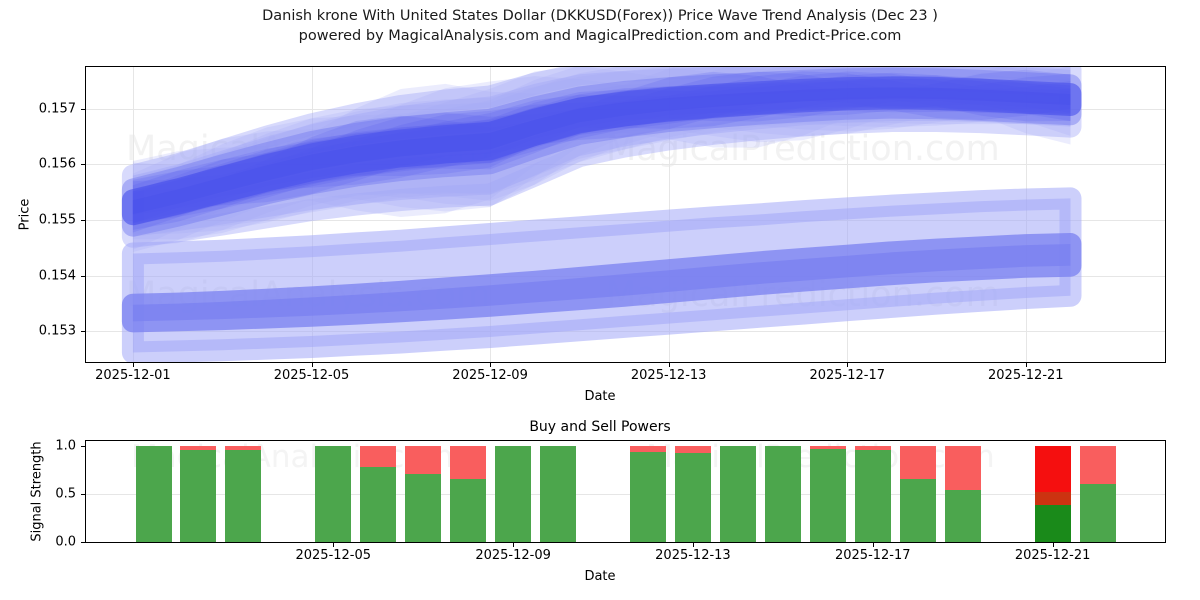 The image size is (1200, 600). I want to click on power-bar-highlighted, so click(1052, 493).